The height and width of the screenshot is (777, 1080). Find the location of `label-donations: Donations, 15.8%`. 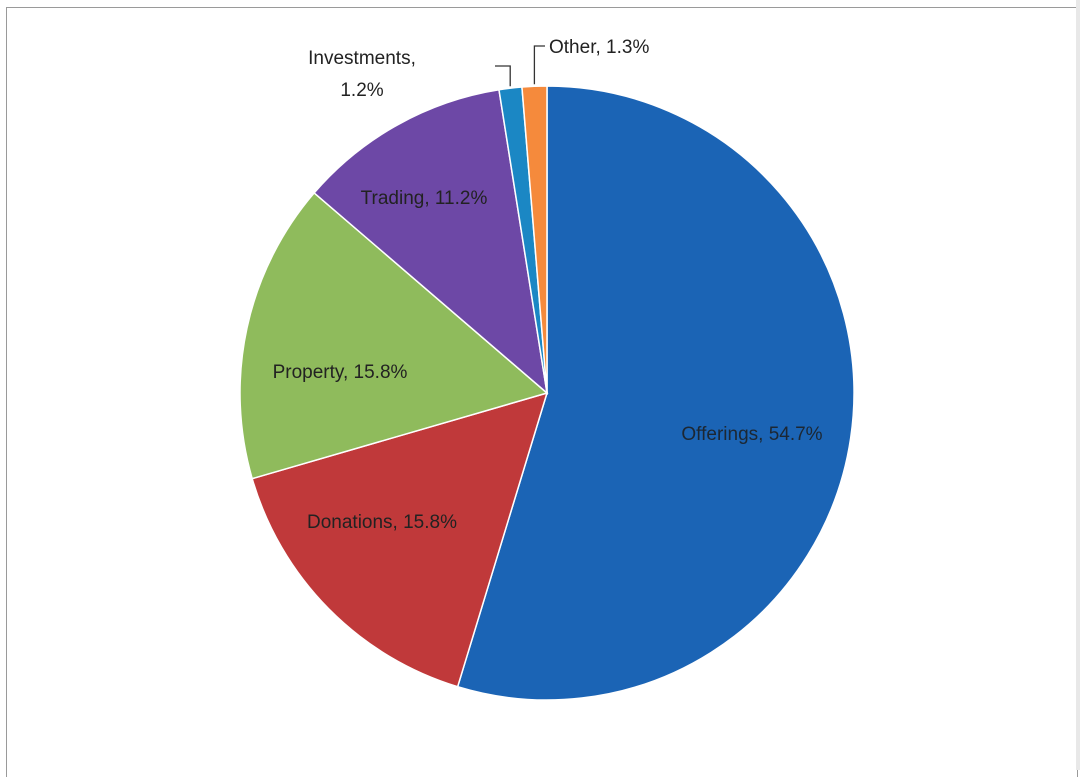

label-donations: Donations, 15.8% is located at coordinates (382, 522).